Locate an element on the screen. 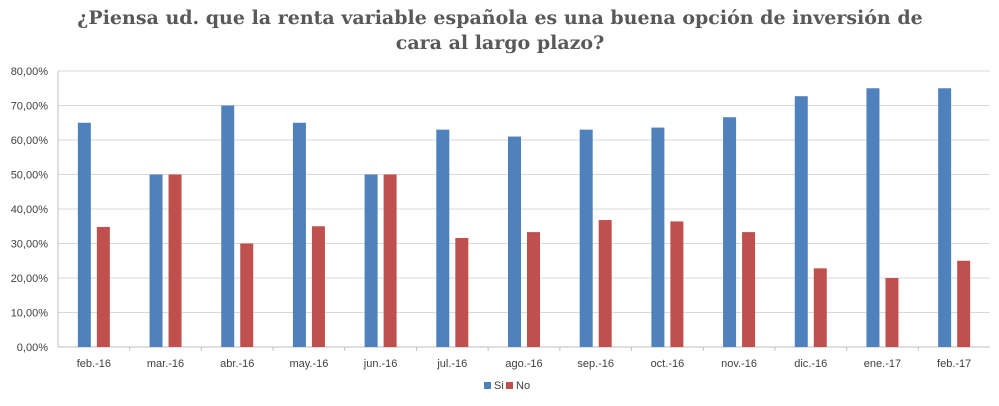  x-tick-label: sep.-16 is located at coordinates (595, 364).